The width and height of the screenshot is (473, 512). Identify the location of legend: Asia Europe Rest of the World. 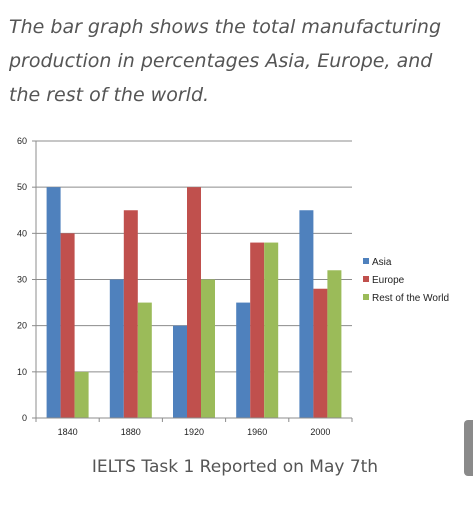
(406, 280).